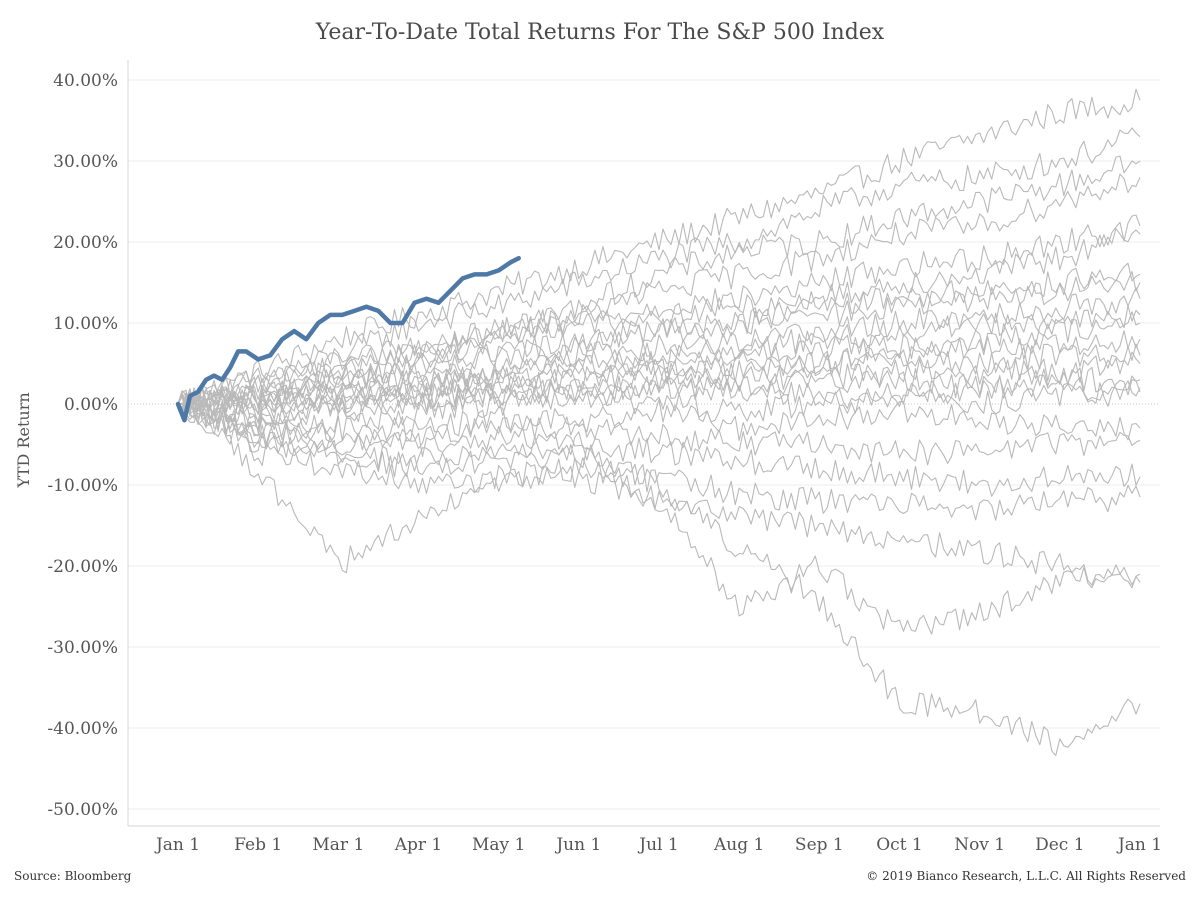 This screenshot has width=1200, height=900. I want to click on y-tick-label: -20.00%, so click(82, 567).